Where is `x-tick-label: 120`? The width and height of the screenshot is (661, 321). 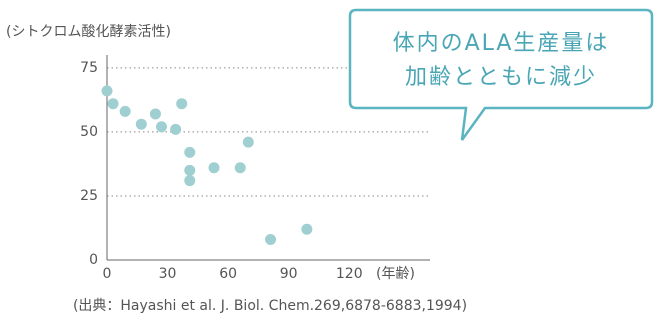
x-tick-label: 120 is located at coordinates (349, 274).